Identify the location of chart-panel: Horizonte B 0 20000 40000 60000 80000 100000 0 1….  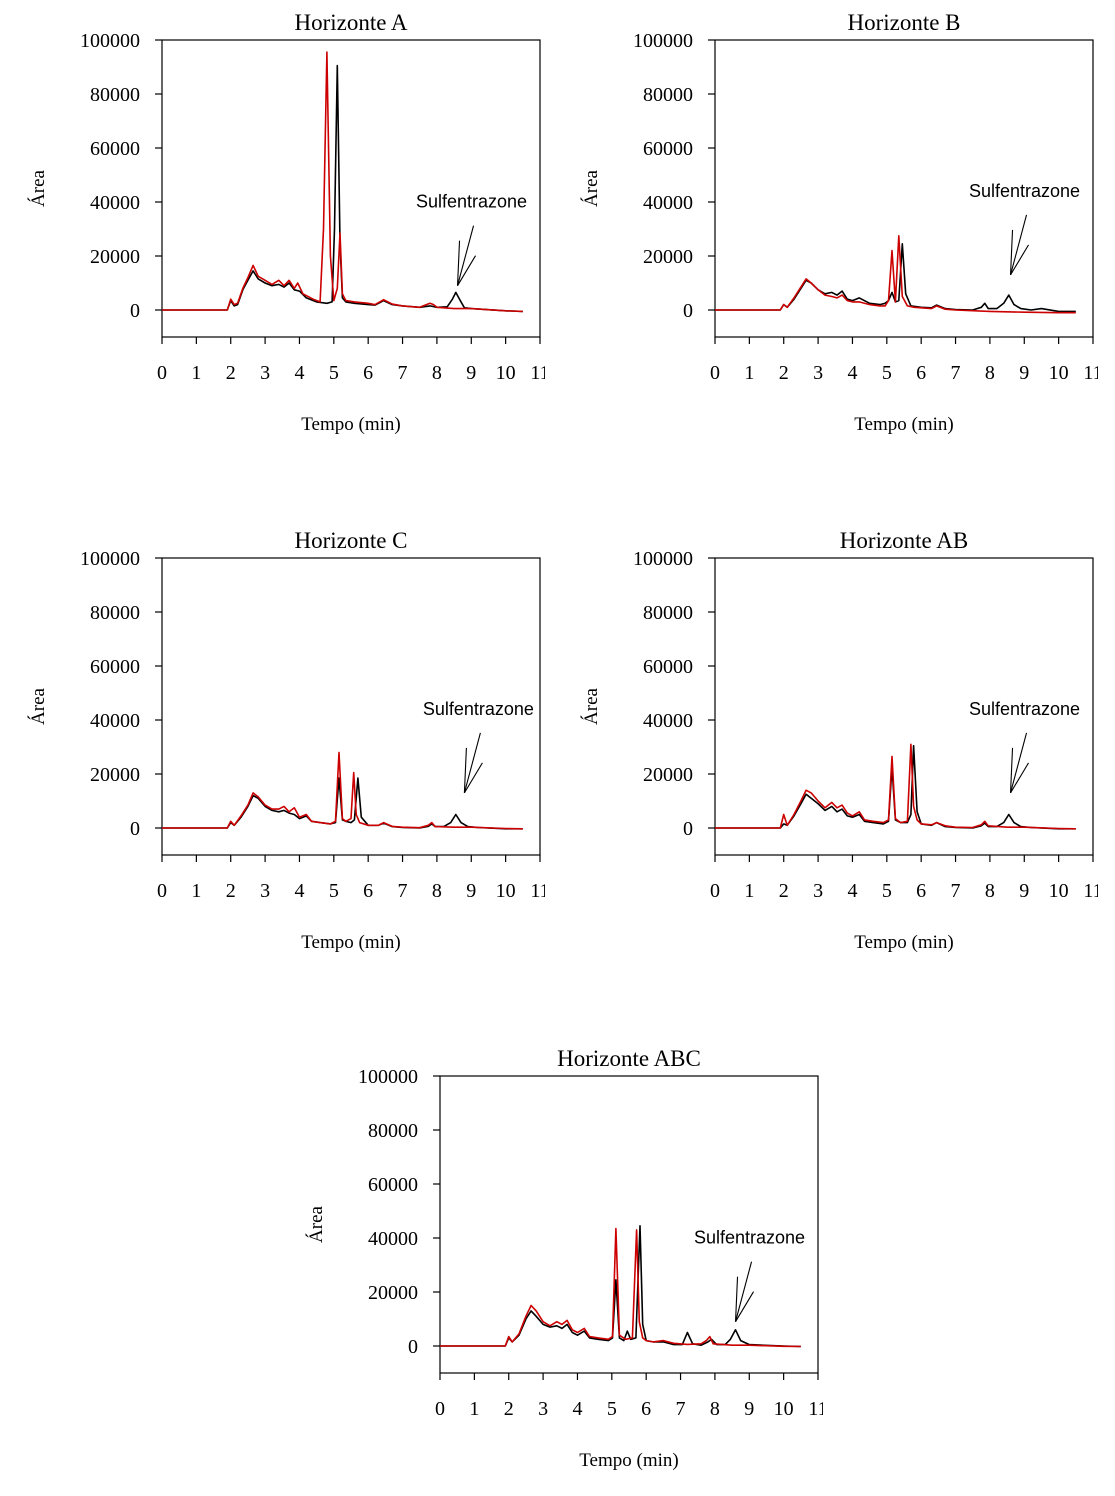
(825, 227).